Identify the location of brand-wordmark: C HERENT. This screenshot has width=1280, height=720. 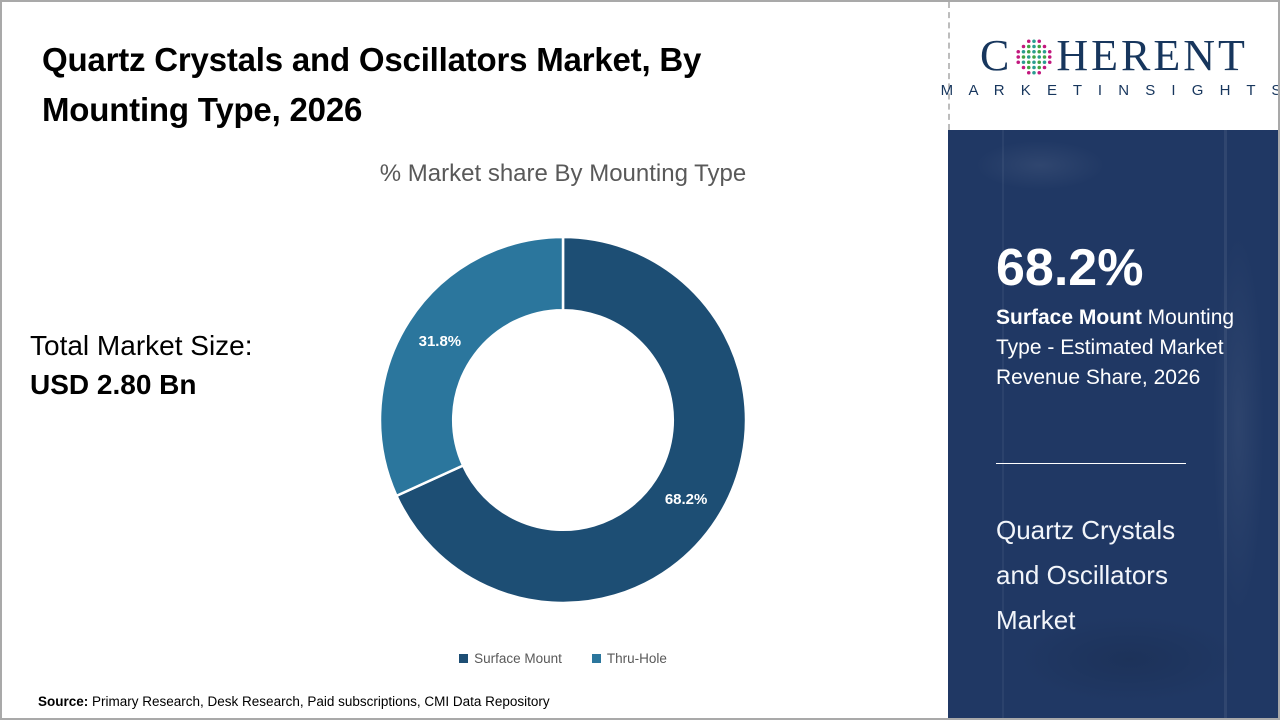
(1114, 55).